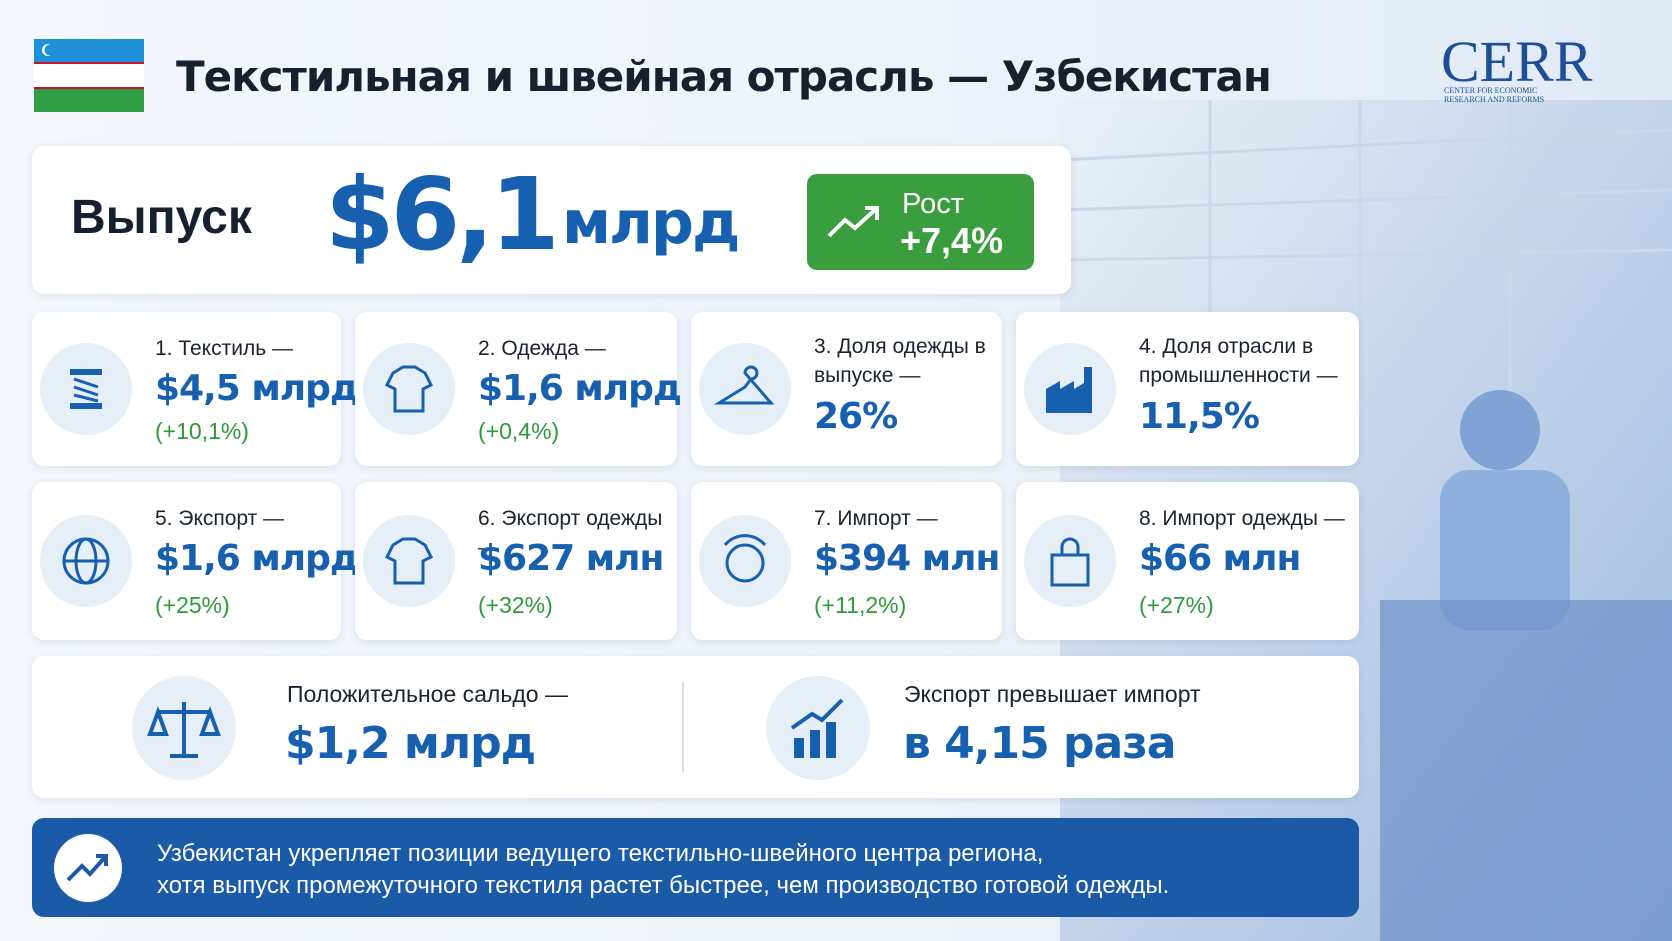  What do you see at coordinates (933, 204) in the screenshot?
I see `growth-label: Рост` at bounding box center [933, 204].